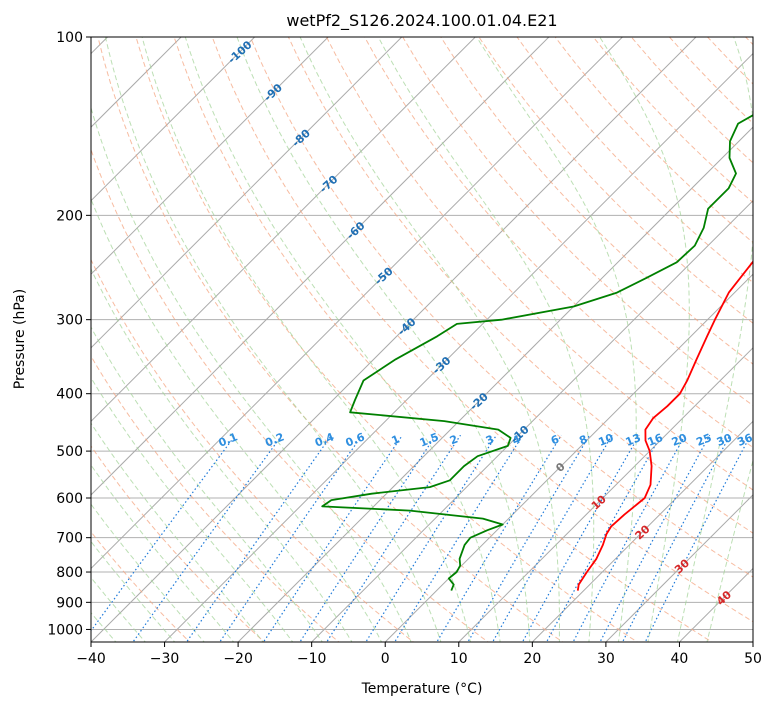  Describe the element at coordinates (703, 440) in the screenshot. I see `mixing-ratio-label: 25` at that location.